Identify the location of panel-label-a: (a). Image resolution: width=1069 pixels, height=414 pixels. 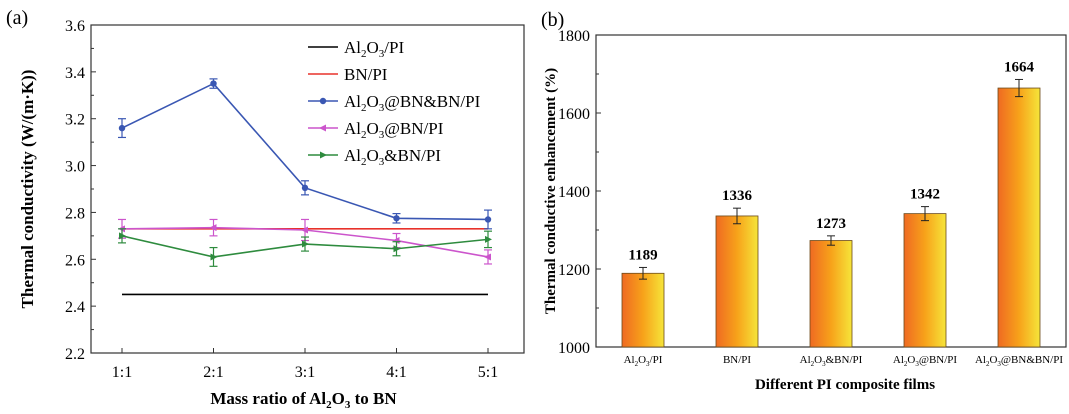
(17, 18).